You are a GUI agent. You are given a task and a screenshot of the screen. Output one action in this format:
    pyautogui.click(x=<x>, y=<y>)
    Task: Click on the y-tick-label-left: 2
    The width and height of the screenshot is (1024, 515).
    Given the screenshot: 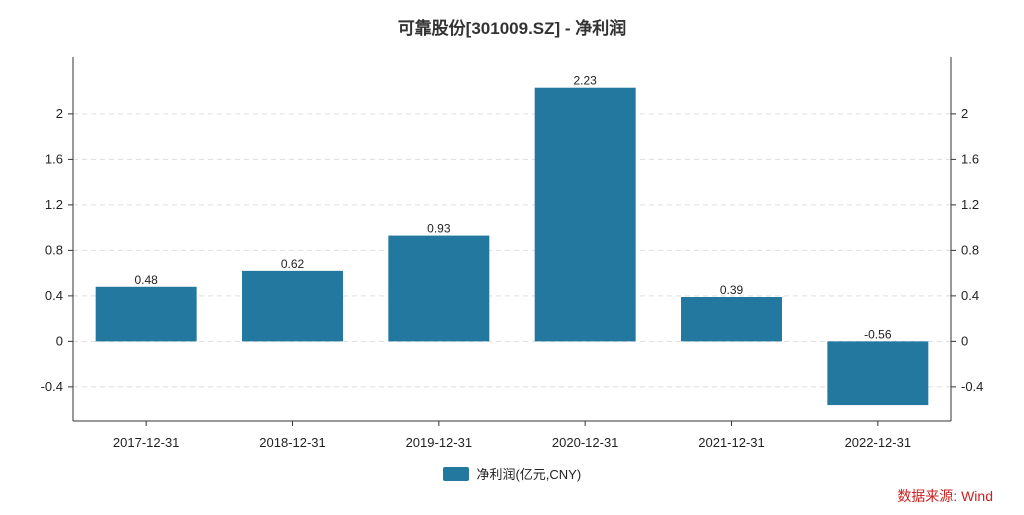 What is the action you would take?
    pyautogui.click(x=59, y=113)
    